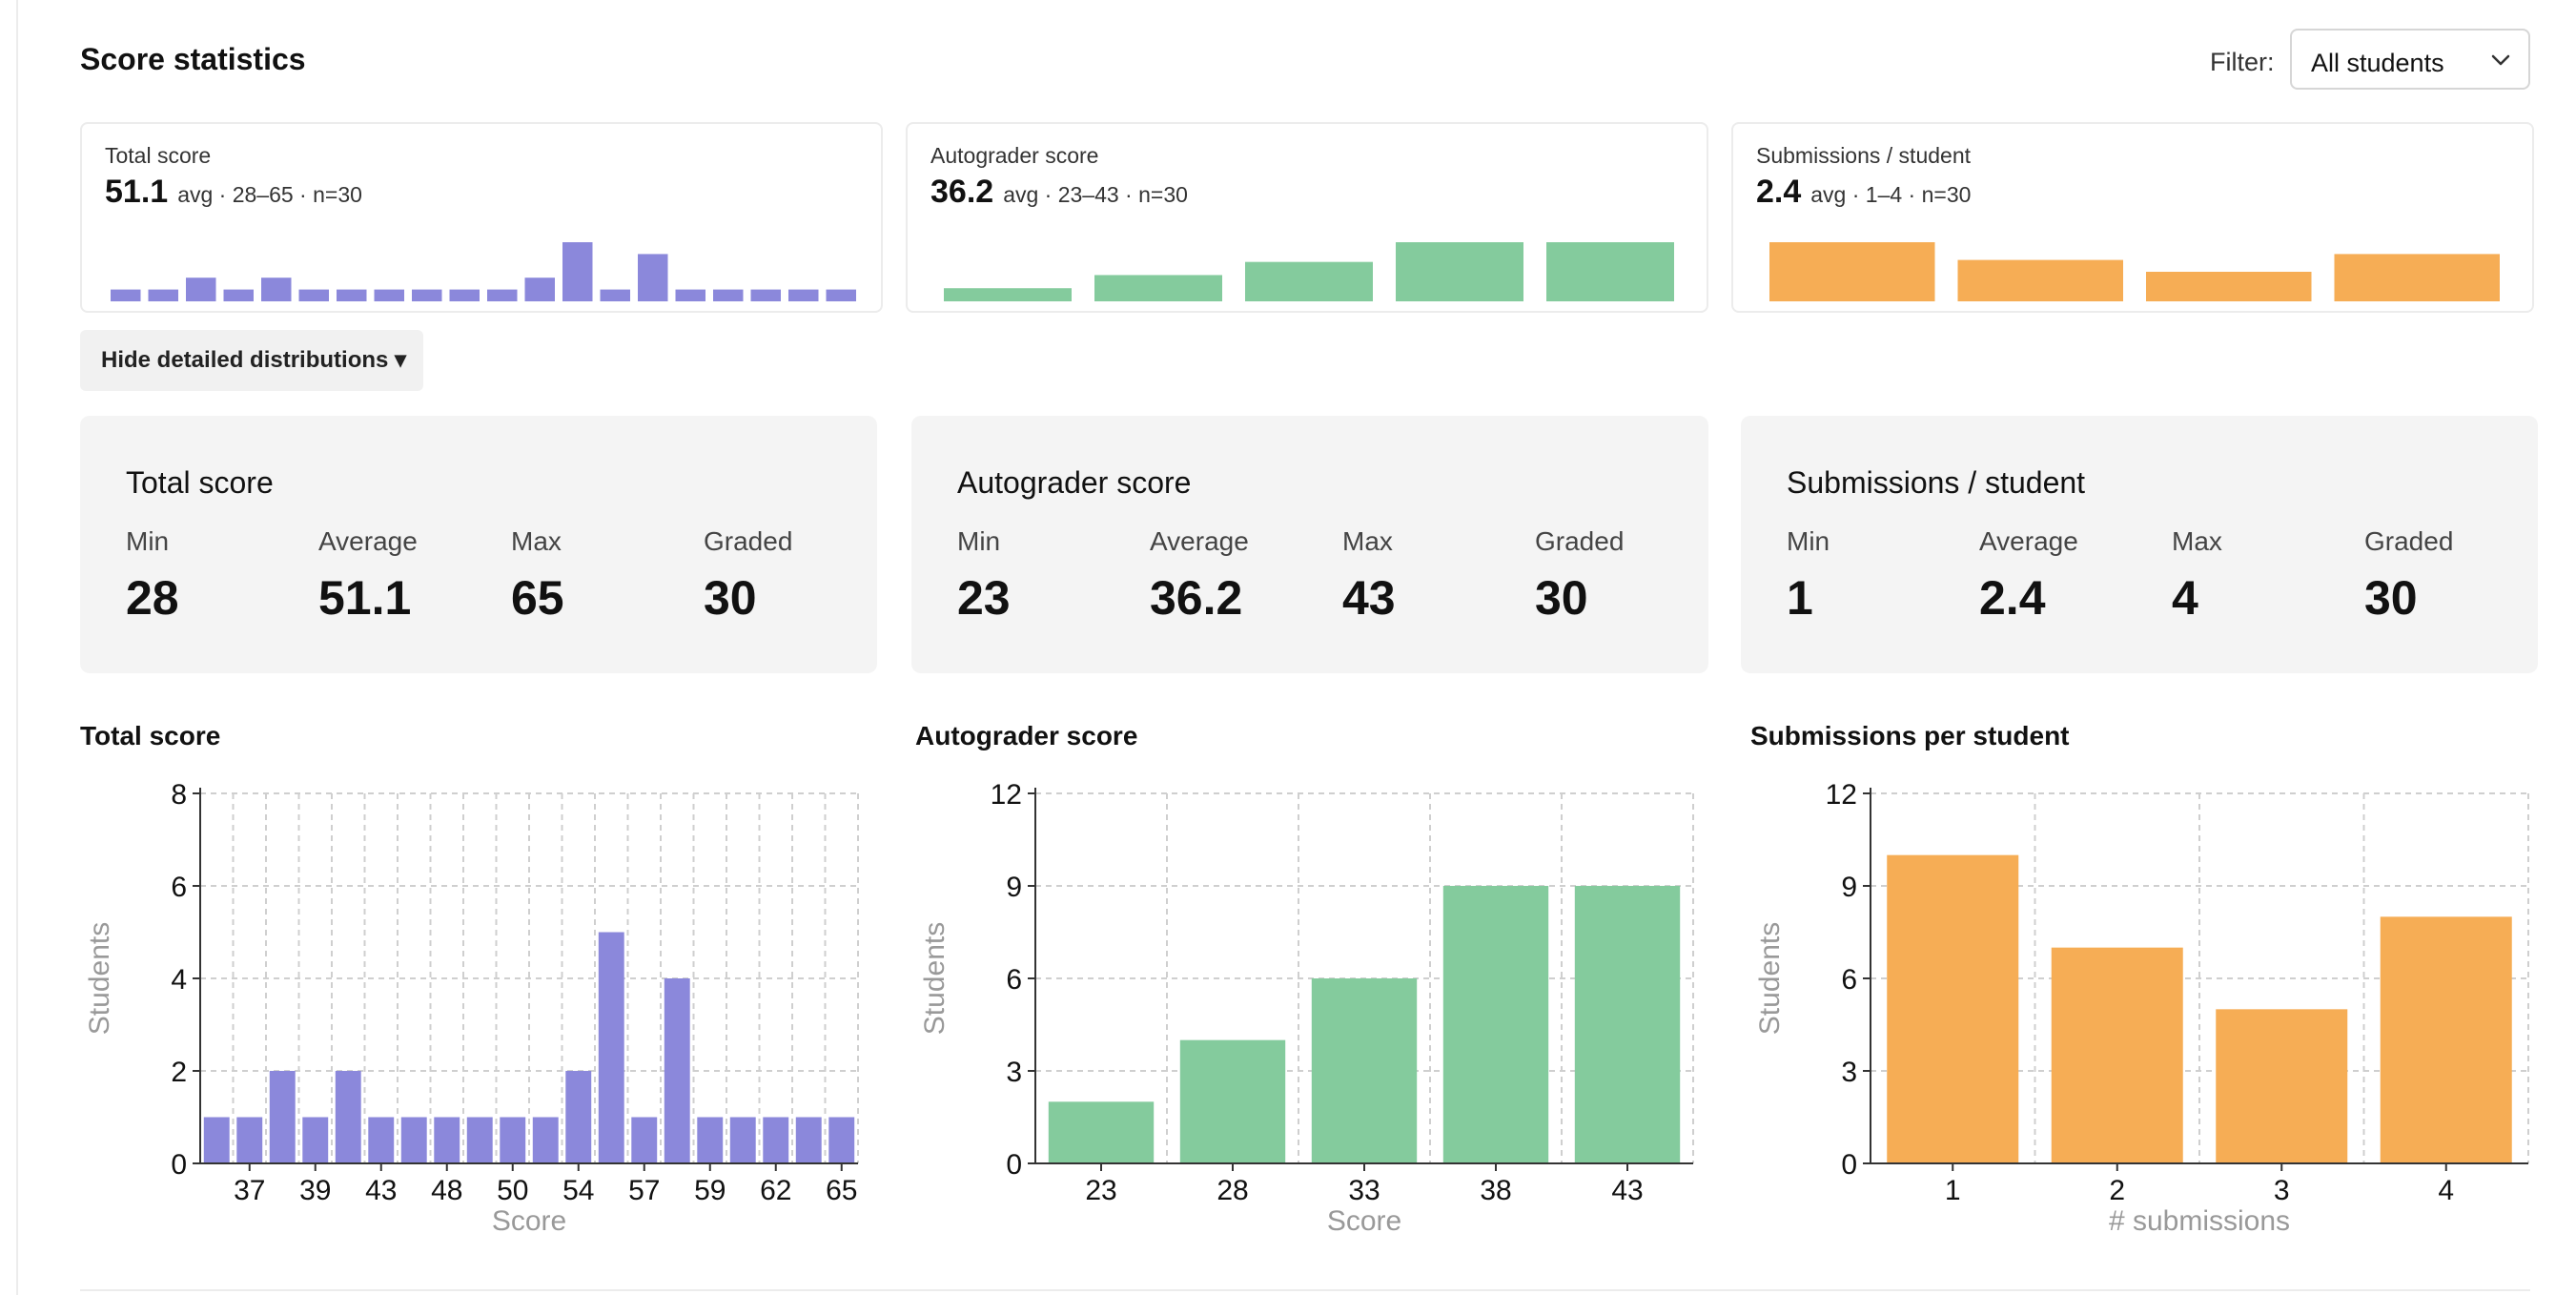  Describe the element at coordinates (537, 598) in the screenshot. I see `stat-max-value: 65` at that location.